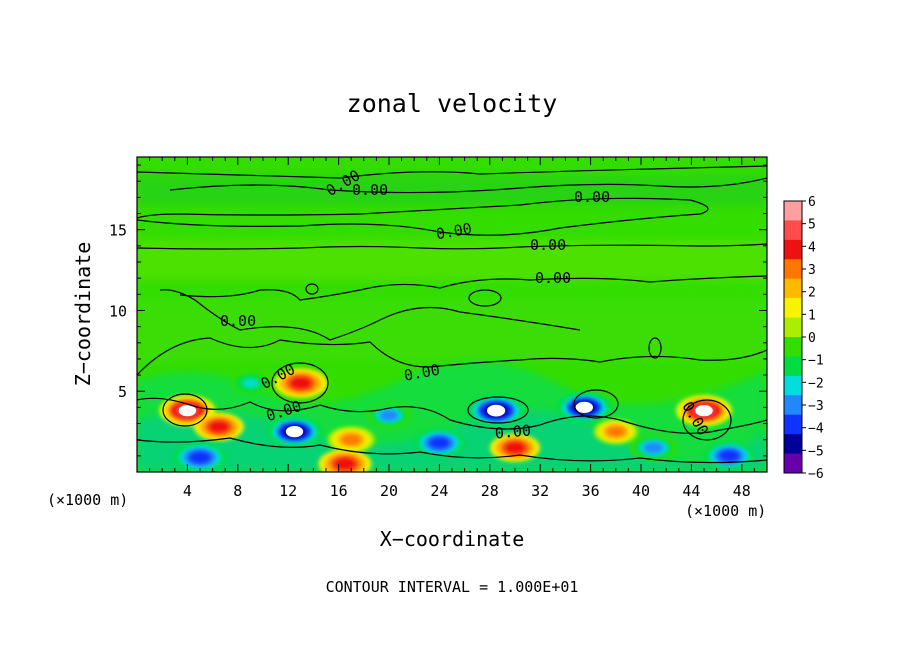  Describe the element at coordinates (816, 451) in the screenshot. I see `colorbar-label: −5` at that location.